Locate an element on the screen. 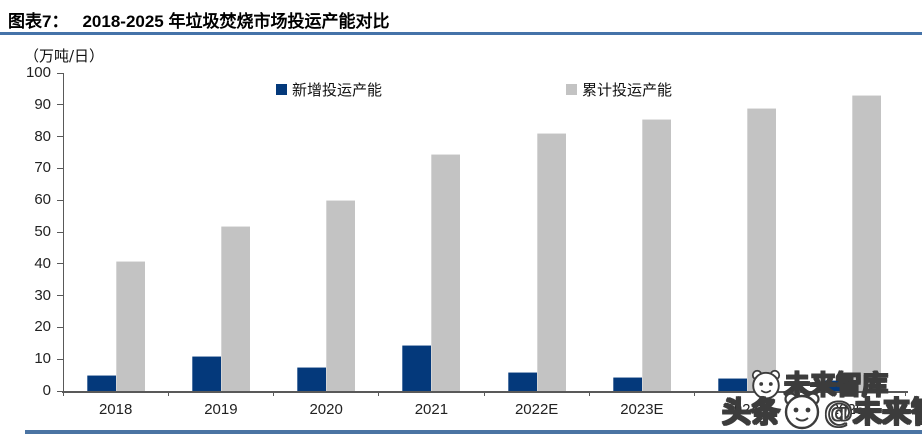 The image size is (922, 439). legend-label-cumulative-capacity: 累计投运产能 is located at coordinates (627, 90).